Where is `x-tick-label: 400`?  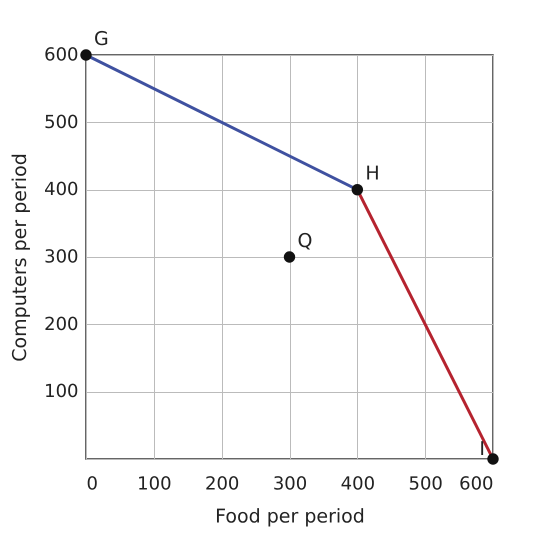
x-tick-label: 400 is located at coordinates (358, 484).